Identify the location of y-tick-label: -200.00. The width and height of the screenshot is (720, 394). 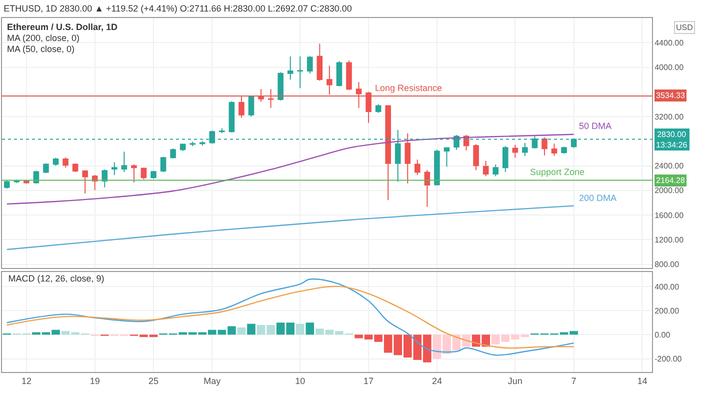
(668, 359).